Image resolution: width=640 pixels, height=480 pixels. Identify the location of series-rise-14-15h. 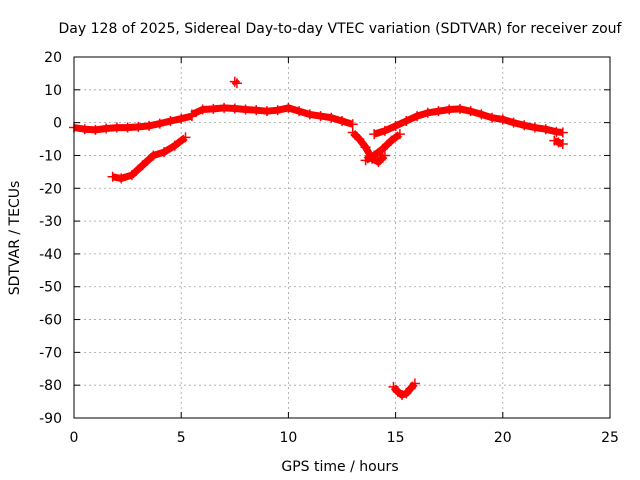
(382, 147).